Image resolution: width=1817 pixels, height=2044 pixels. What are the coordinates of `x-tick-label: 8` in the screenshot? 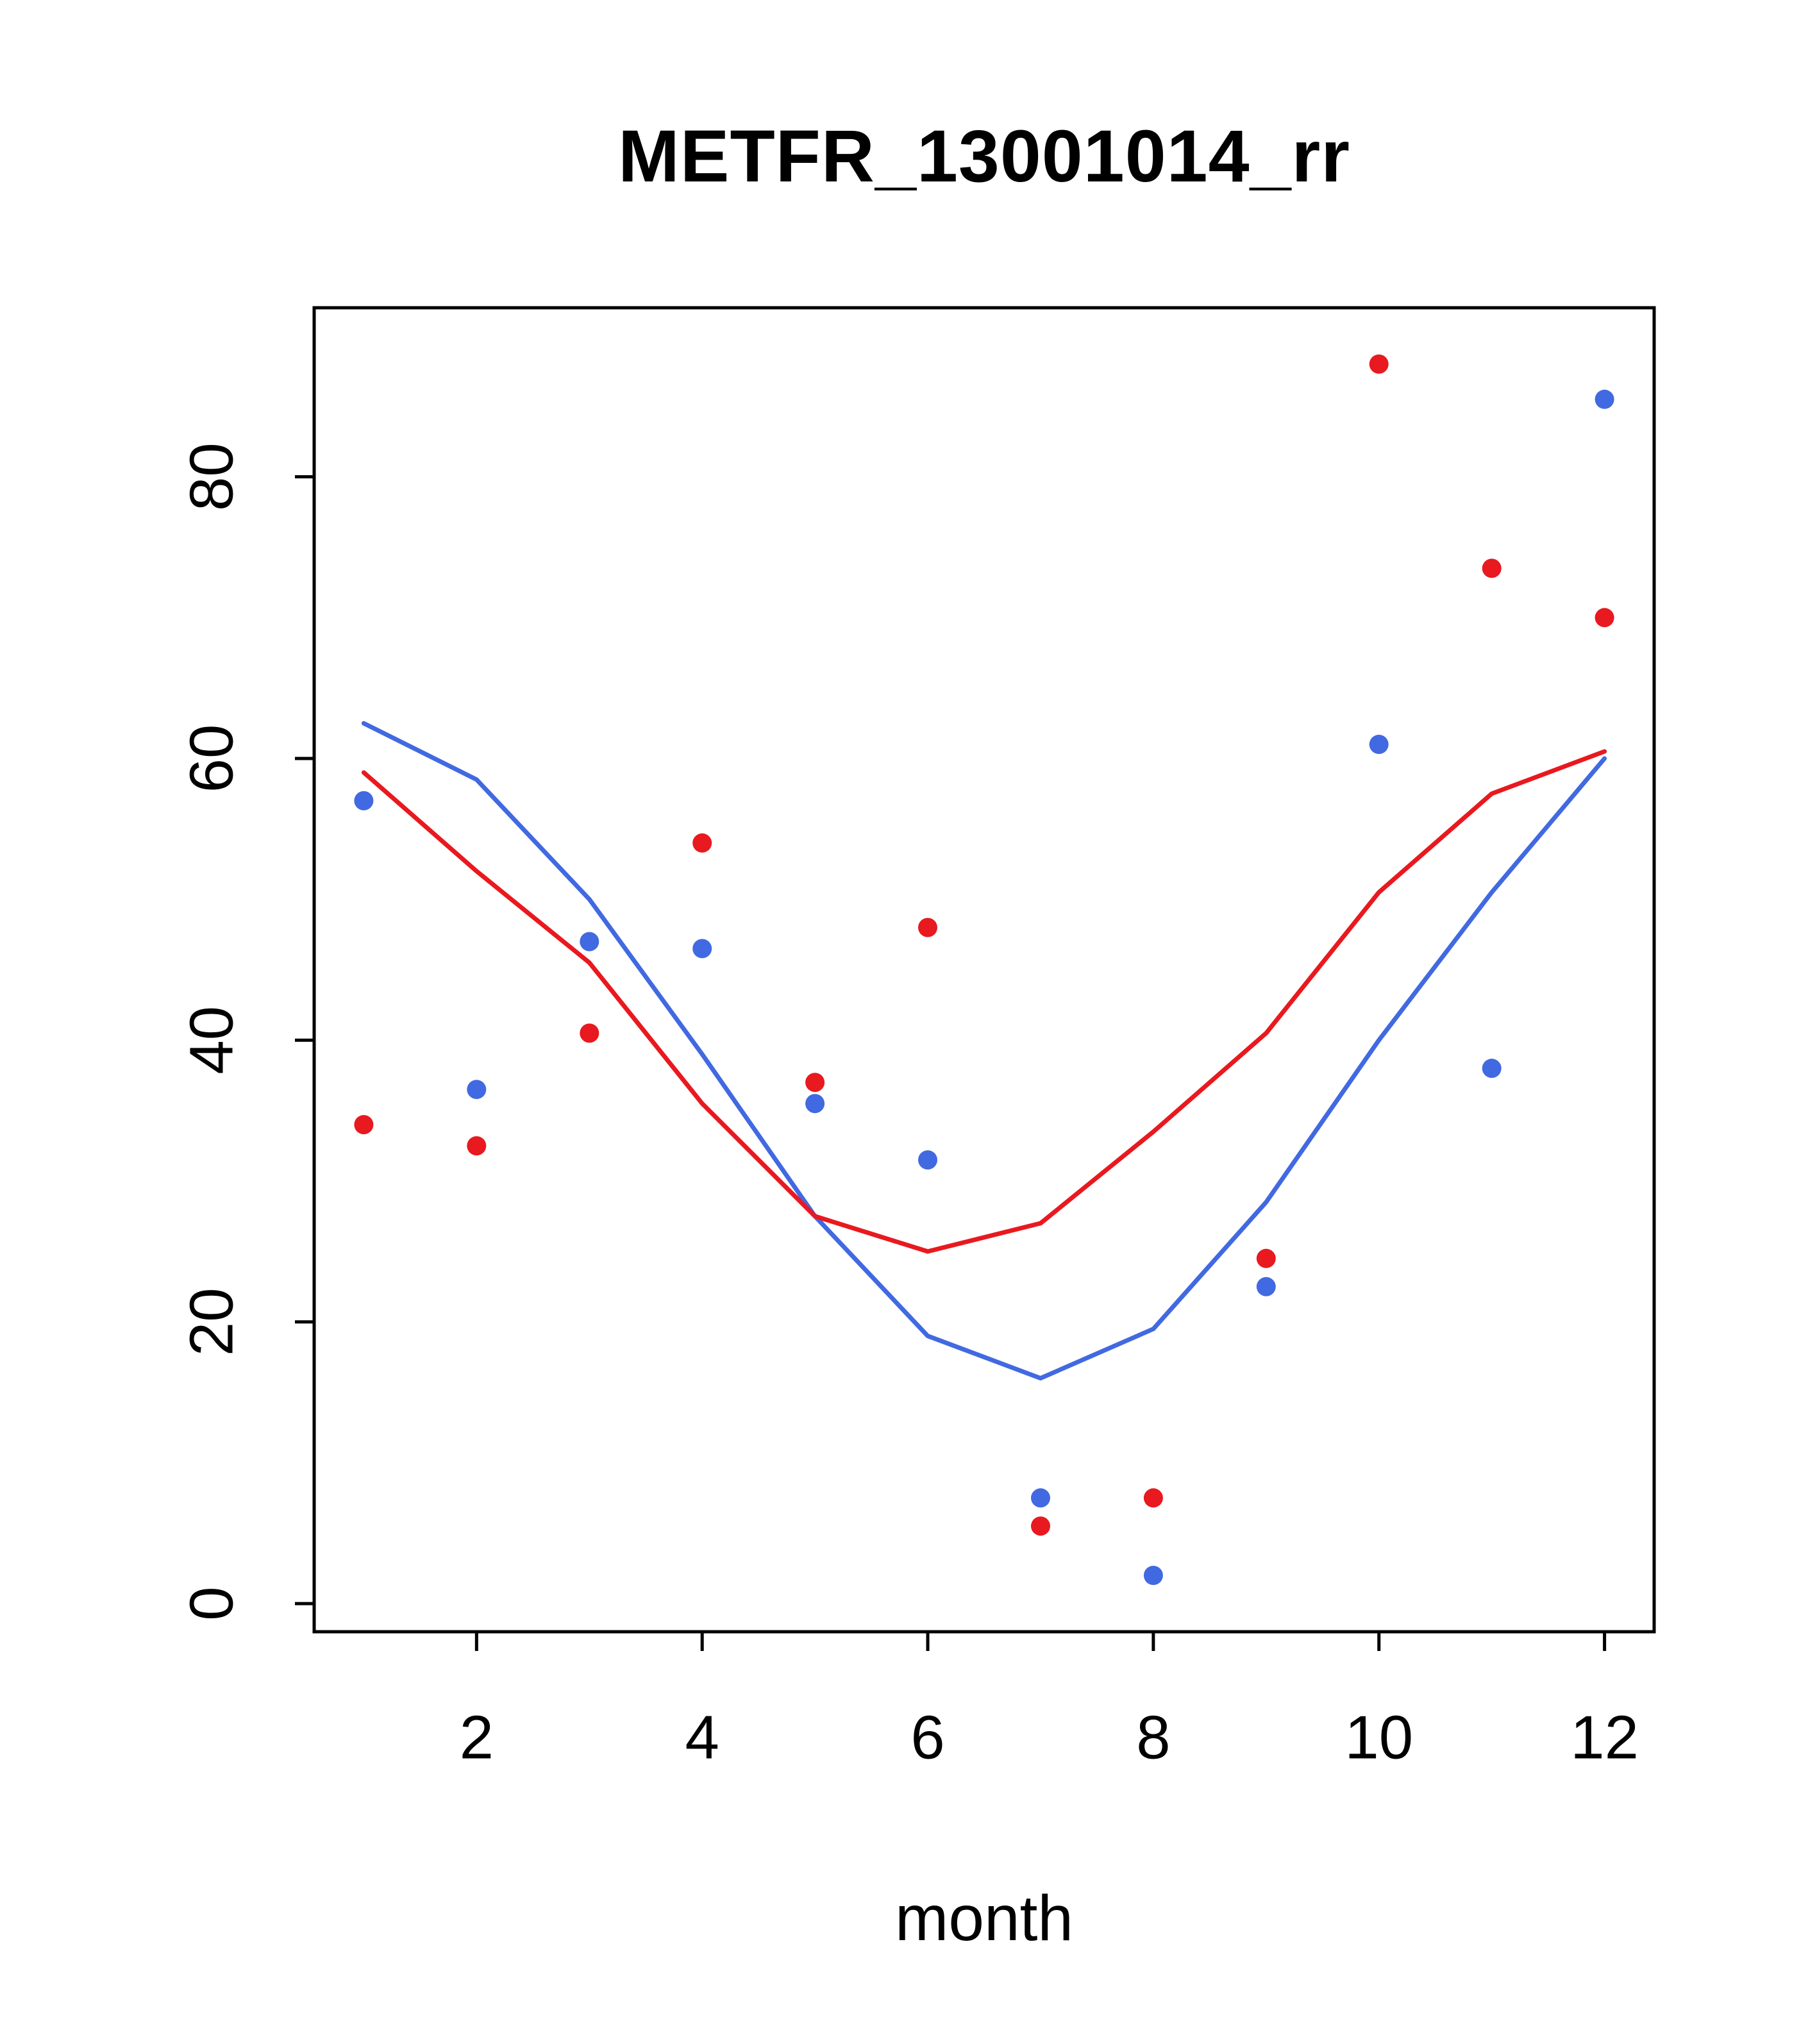 It's located at (1153, 1738).